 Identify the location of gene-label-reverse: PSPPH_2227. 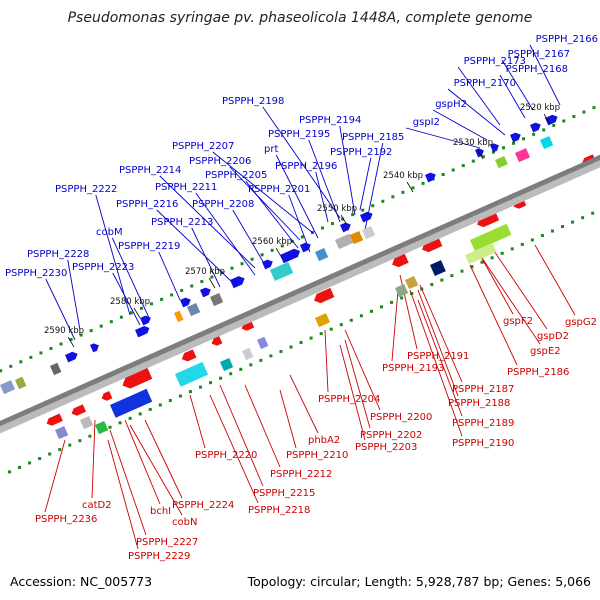
(167, 542).